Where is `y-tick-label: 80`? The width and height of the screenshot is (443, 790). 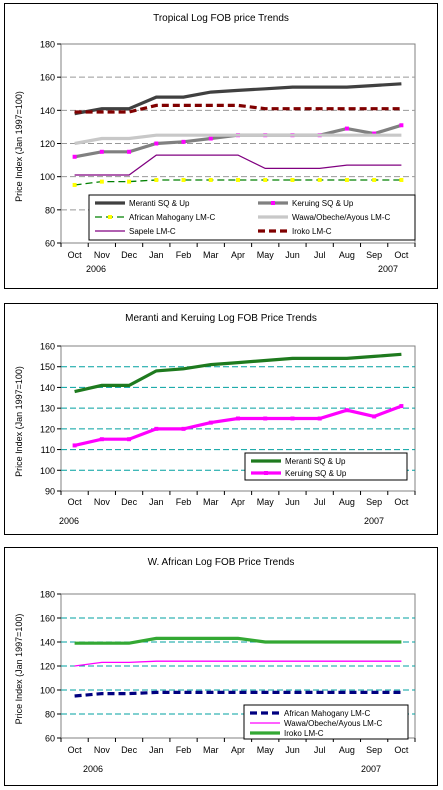
y-tick-label: 80 is located at coordinates (50, 715).